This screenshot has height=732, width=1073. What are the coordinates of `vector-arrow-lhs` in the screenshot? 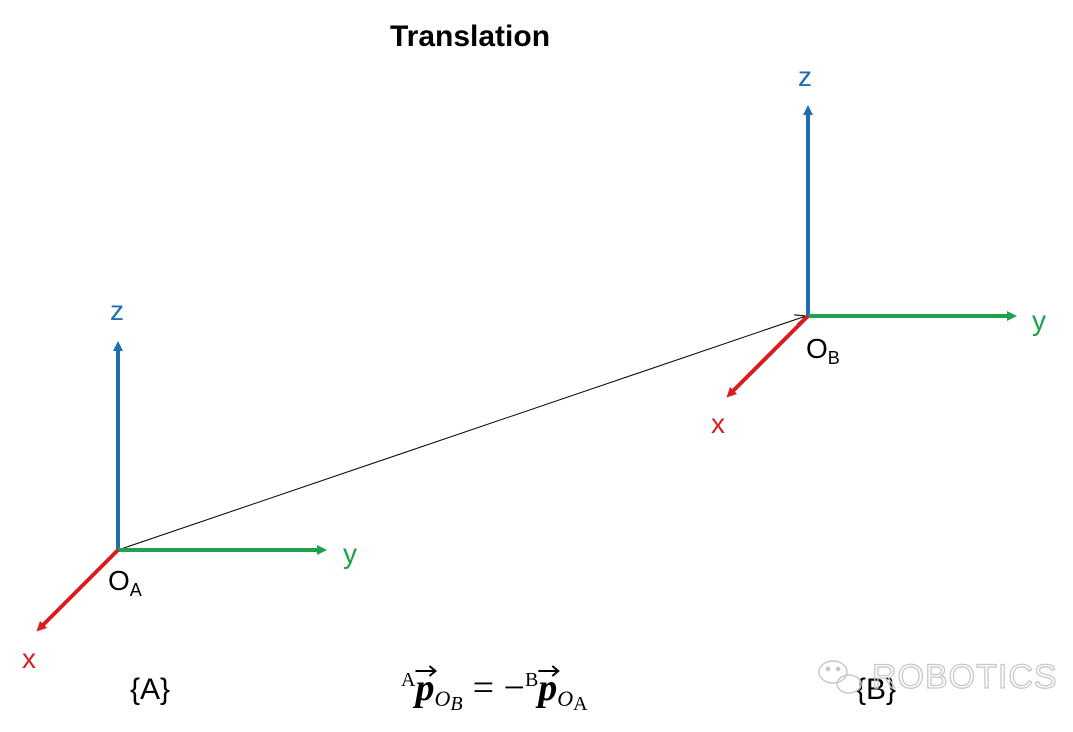 It's located at (426, 671).